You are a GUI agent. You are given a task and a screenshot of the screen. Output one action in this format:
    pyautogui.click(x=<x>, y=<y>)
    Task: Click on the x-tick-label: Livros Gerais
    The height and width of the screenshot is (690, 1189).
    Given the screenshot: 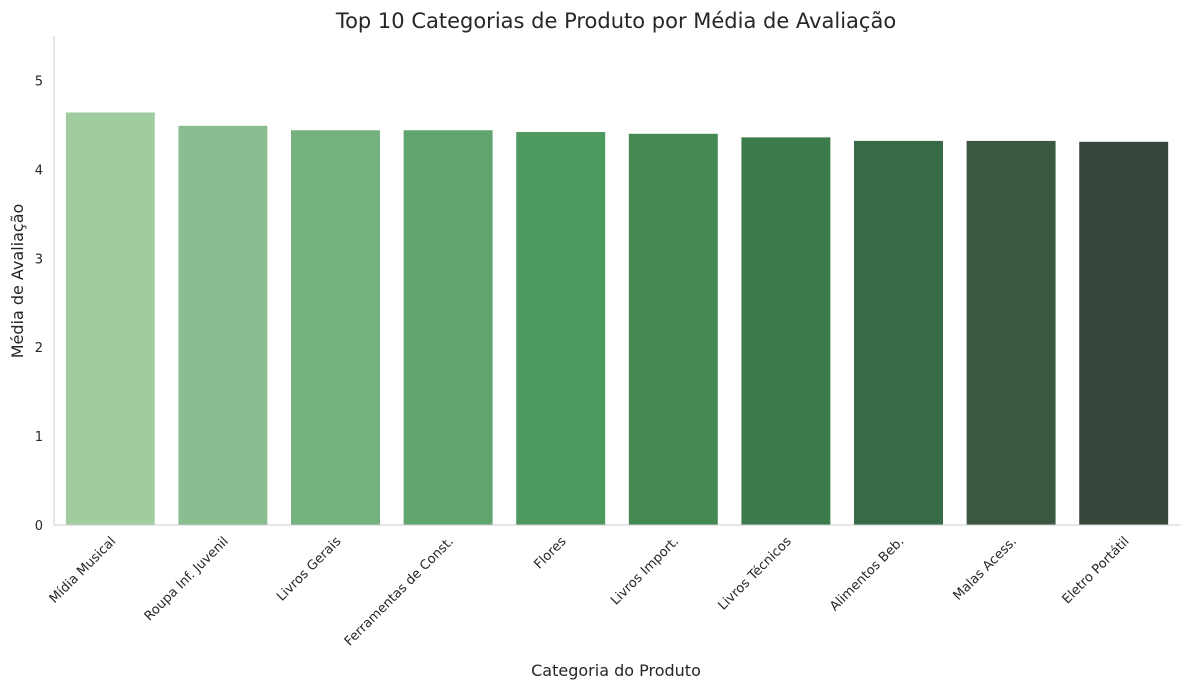 What is the action you would take?
    pyautogui.click(x=309, y=569)
    